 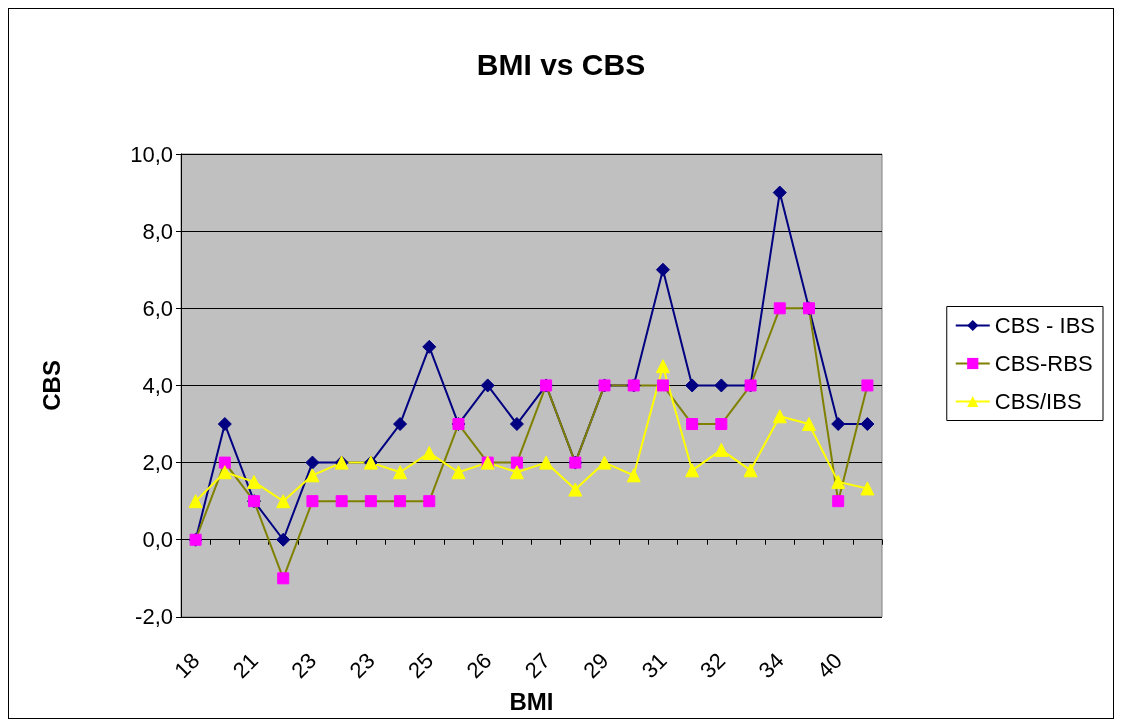 What do you see at coordinates (151, 154) in the screenshot?
I see `y-tick-label: 10,0` at bounding box center [151, 154].